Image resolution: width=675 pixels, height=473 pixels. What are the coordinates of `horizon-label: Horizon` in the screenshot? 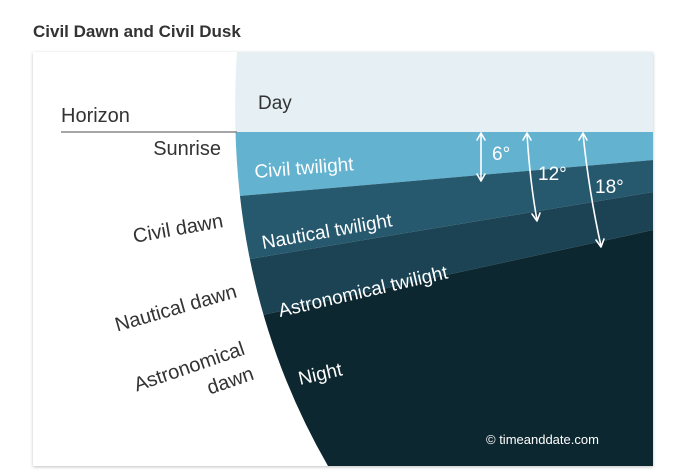 It's located at (95, 116).